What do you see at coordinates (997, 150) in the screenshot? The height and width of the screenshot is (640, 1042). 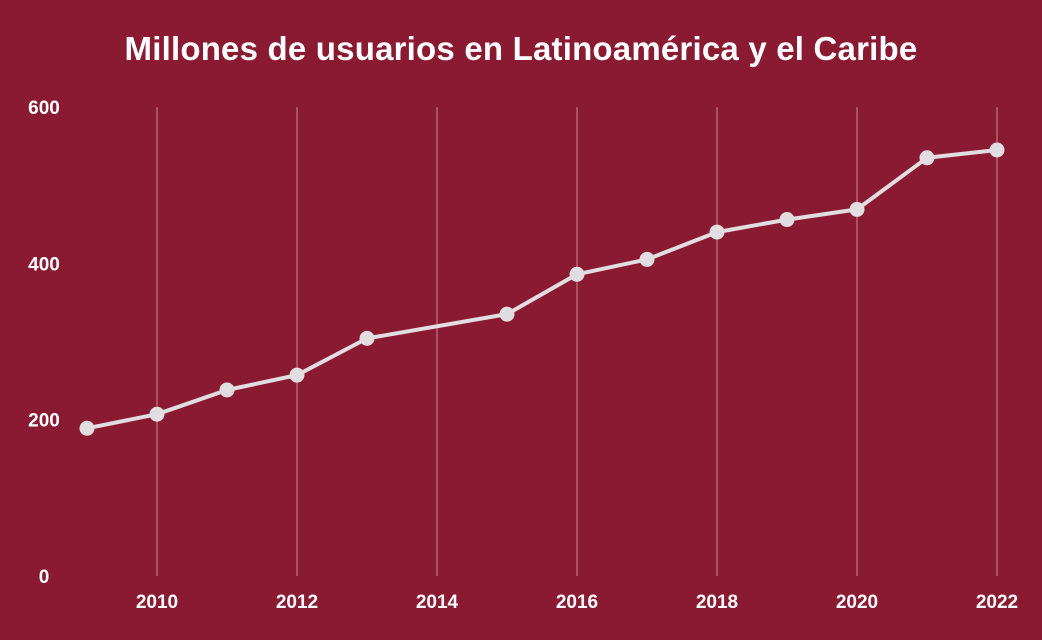 I see `data-point-2022` at bounding box center [997, 150].